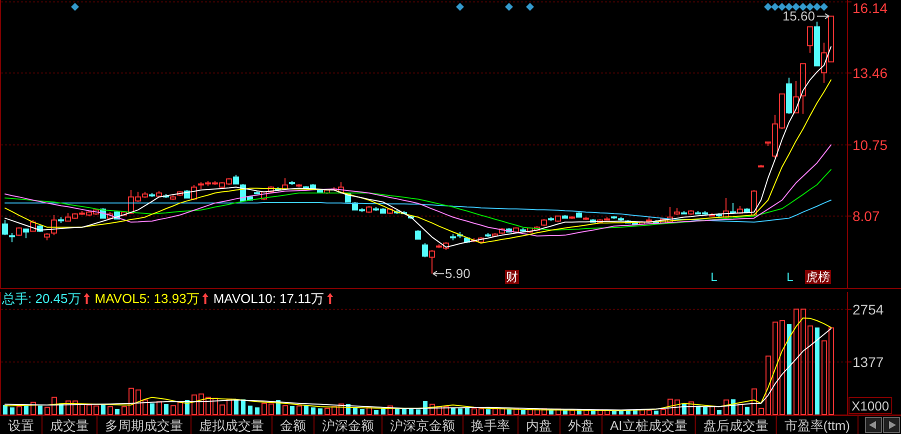 This screenshot has height=434, width=901. What do you see at coordinates (817, 425) in the screenshot?
I see `text: 市盈率(ttm)` at bounding box center [817, 425].